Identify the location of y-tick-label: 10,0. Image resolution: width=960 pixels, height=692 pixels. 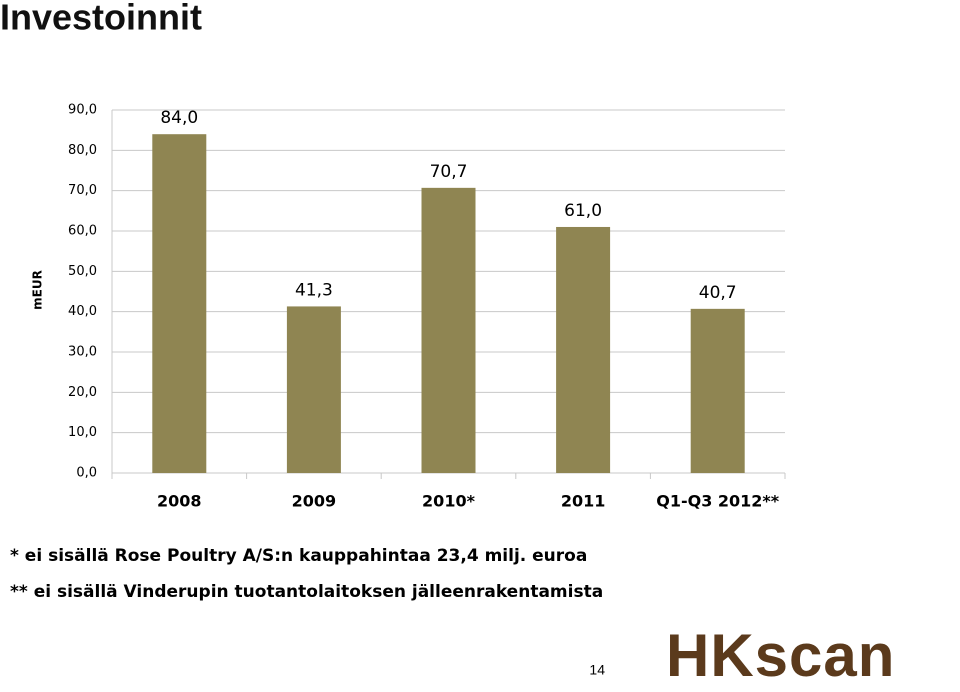
(82, 432).